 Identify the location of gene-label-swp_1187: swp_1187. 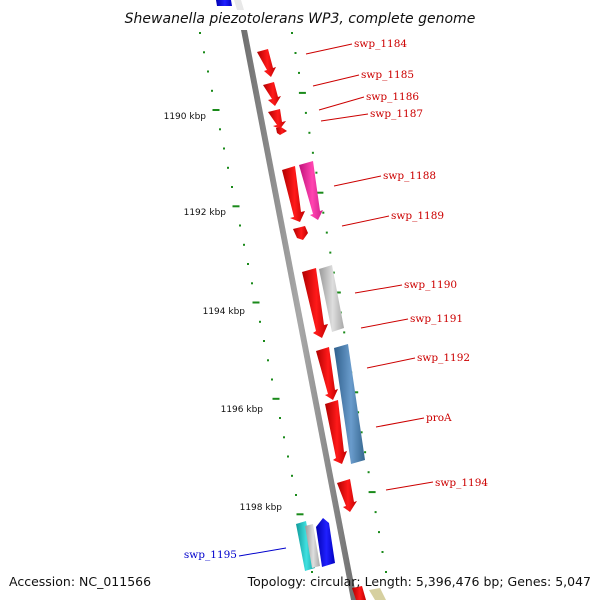
(396, 114).